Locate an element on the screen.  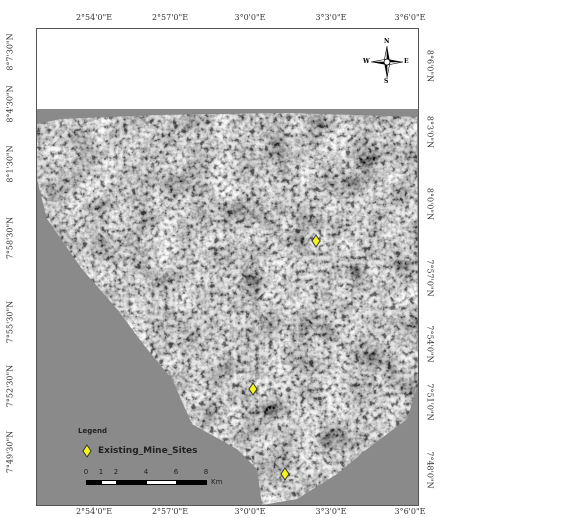
bottom-tick-label: 2°54'0"E is located at coordinates (94, 511).